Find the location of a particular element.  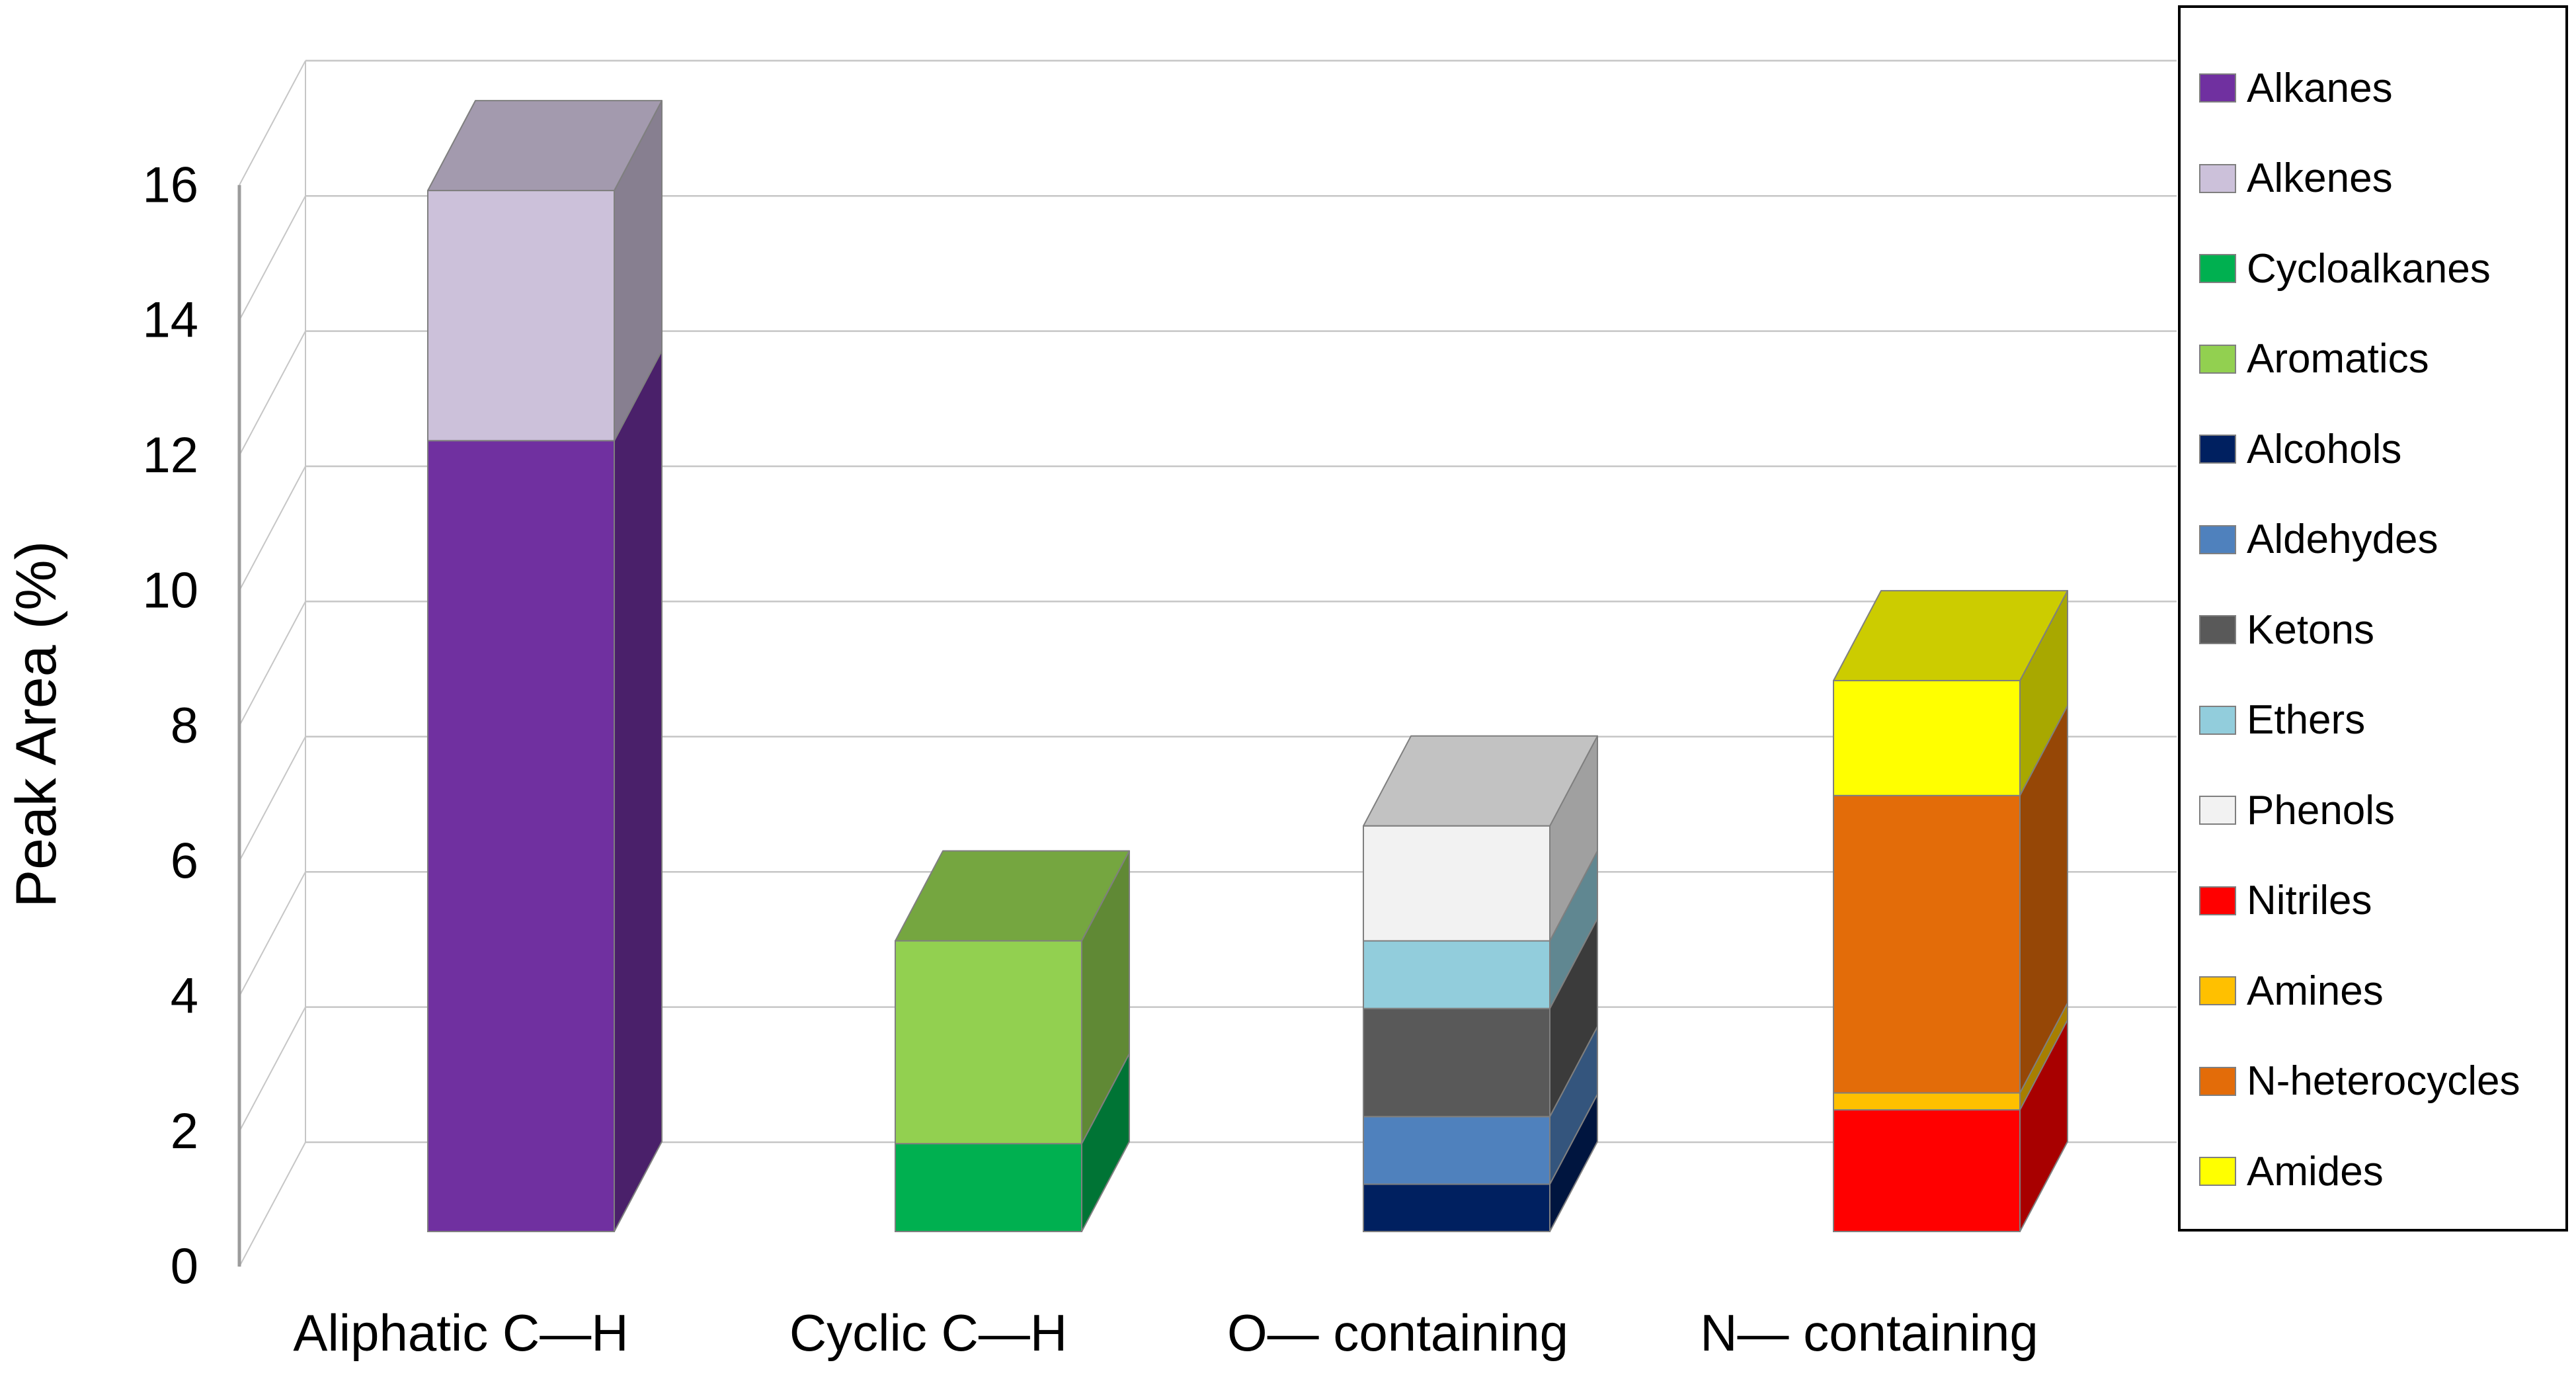

bar-o-containing-aldehydes is located at coordinates (1480, 1105).